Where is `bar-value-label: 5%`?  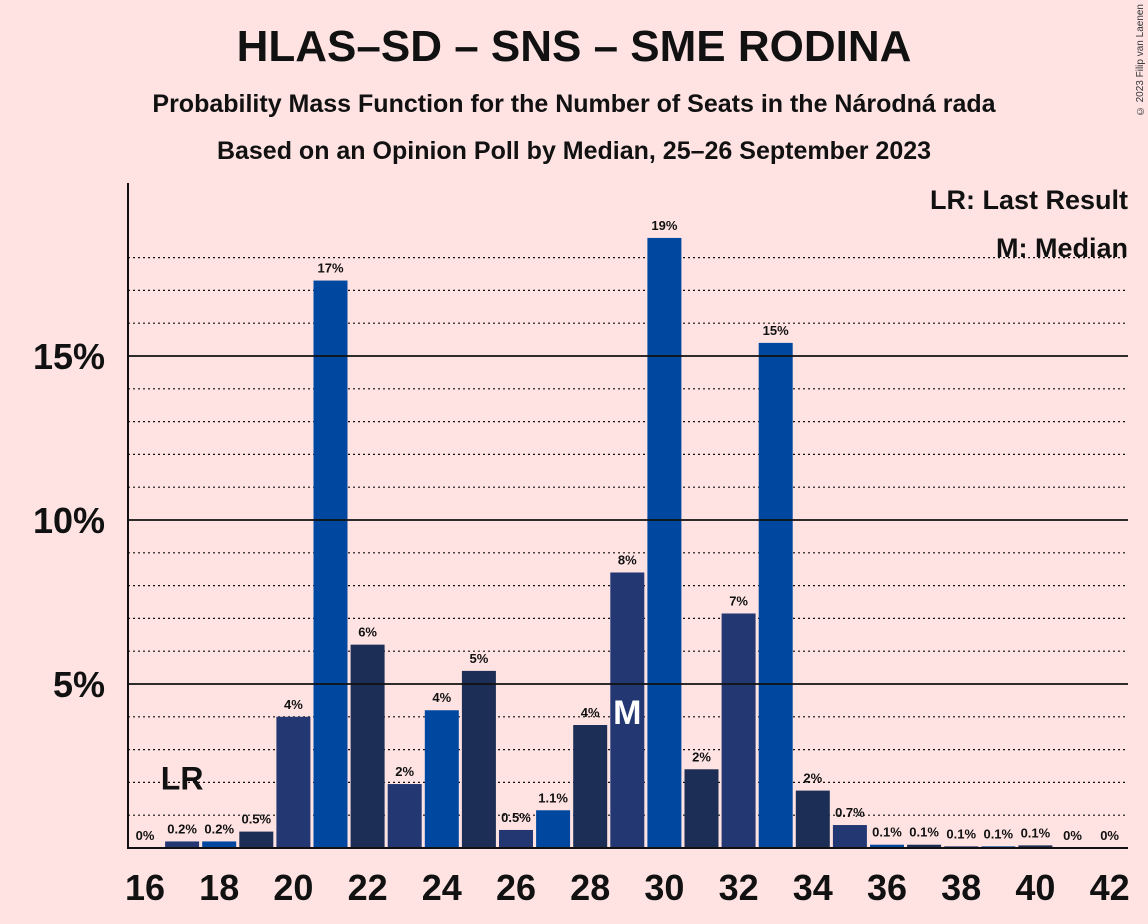 bar-value-label: 5% is located at coordinates (479, 658).